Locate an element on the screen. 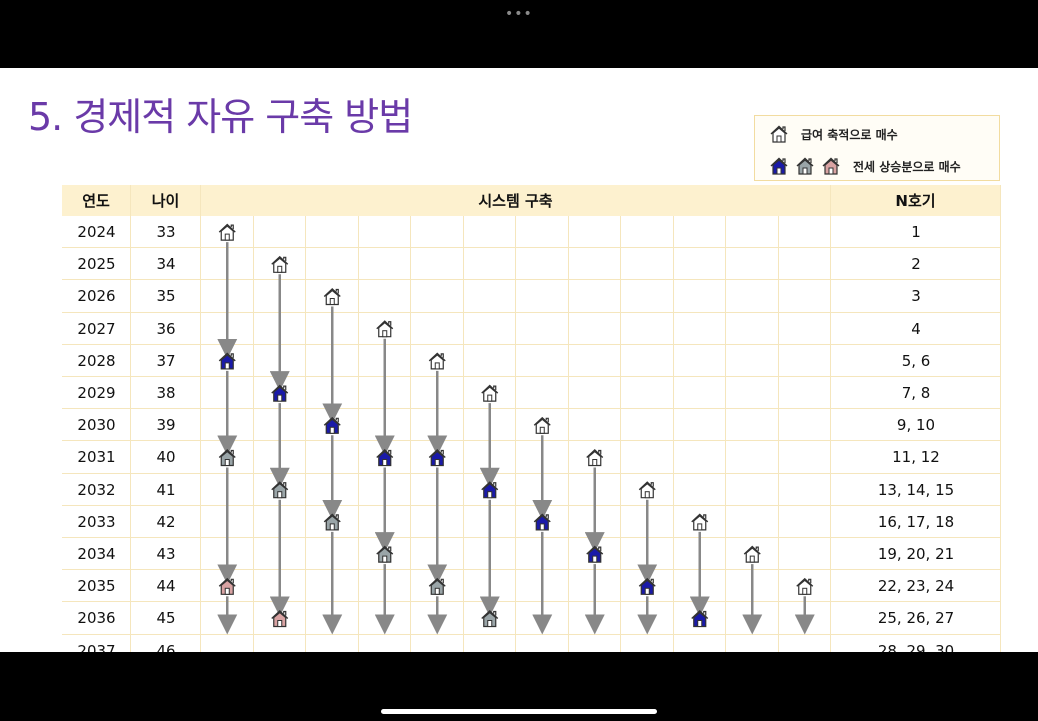 This screenshot has width=1038, height=721. nho-cell: 2 is located at coordinates (916, 264).